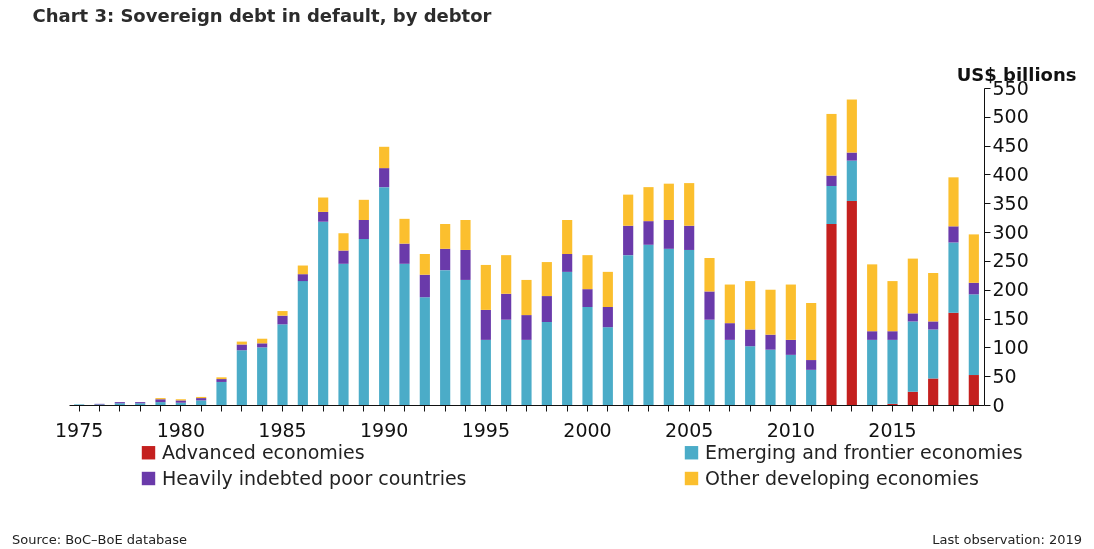 The height and width of the screenshot is (549, 1094). I want to click on legend-label: Heavily indebted poor countries, so click(314, 477).